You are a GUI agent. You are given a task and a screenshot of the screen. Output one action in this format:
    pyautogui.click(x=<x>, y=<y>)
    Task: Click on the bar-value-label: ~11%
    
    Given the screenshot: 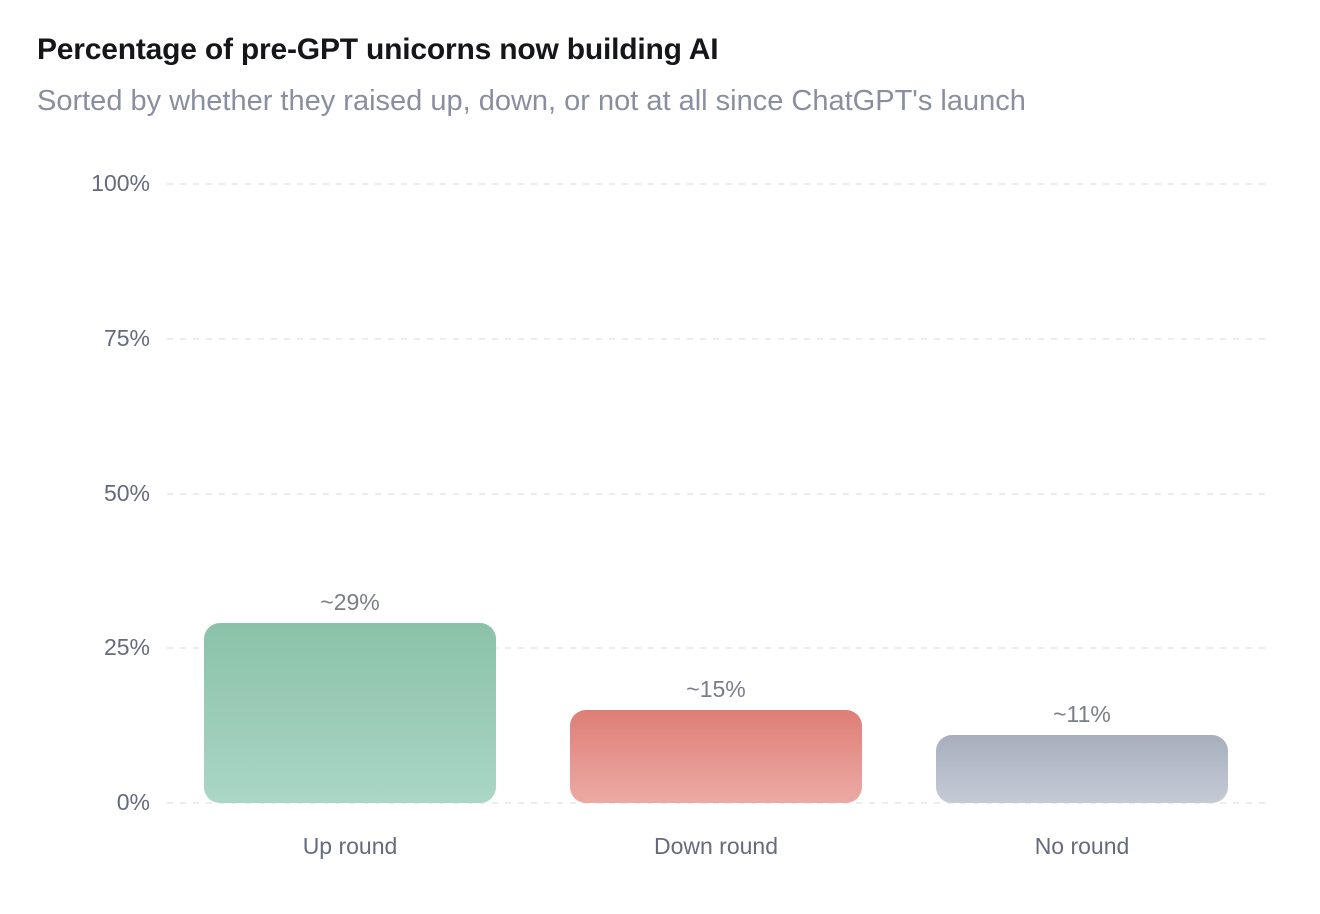 What is the action you would take?
    pyautogui.click(x=1082, y=713)
    